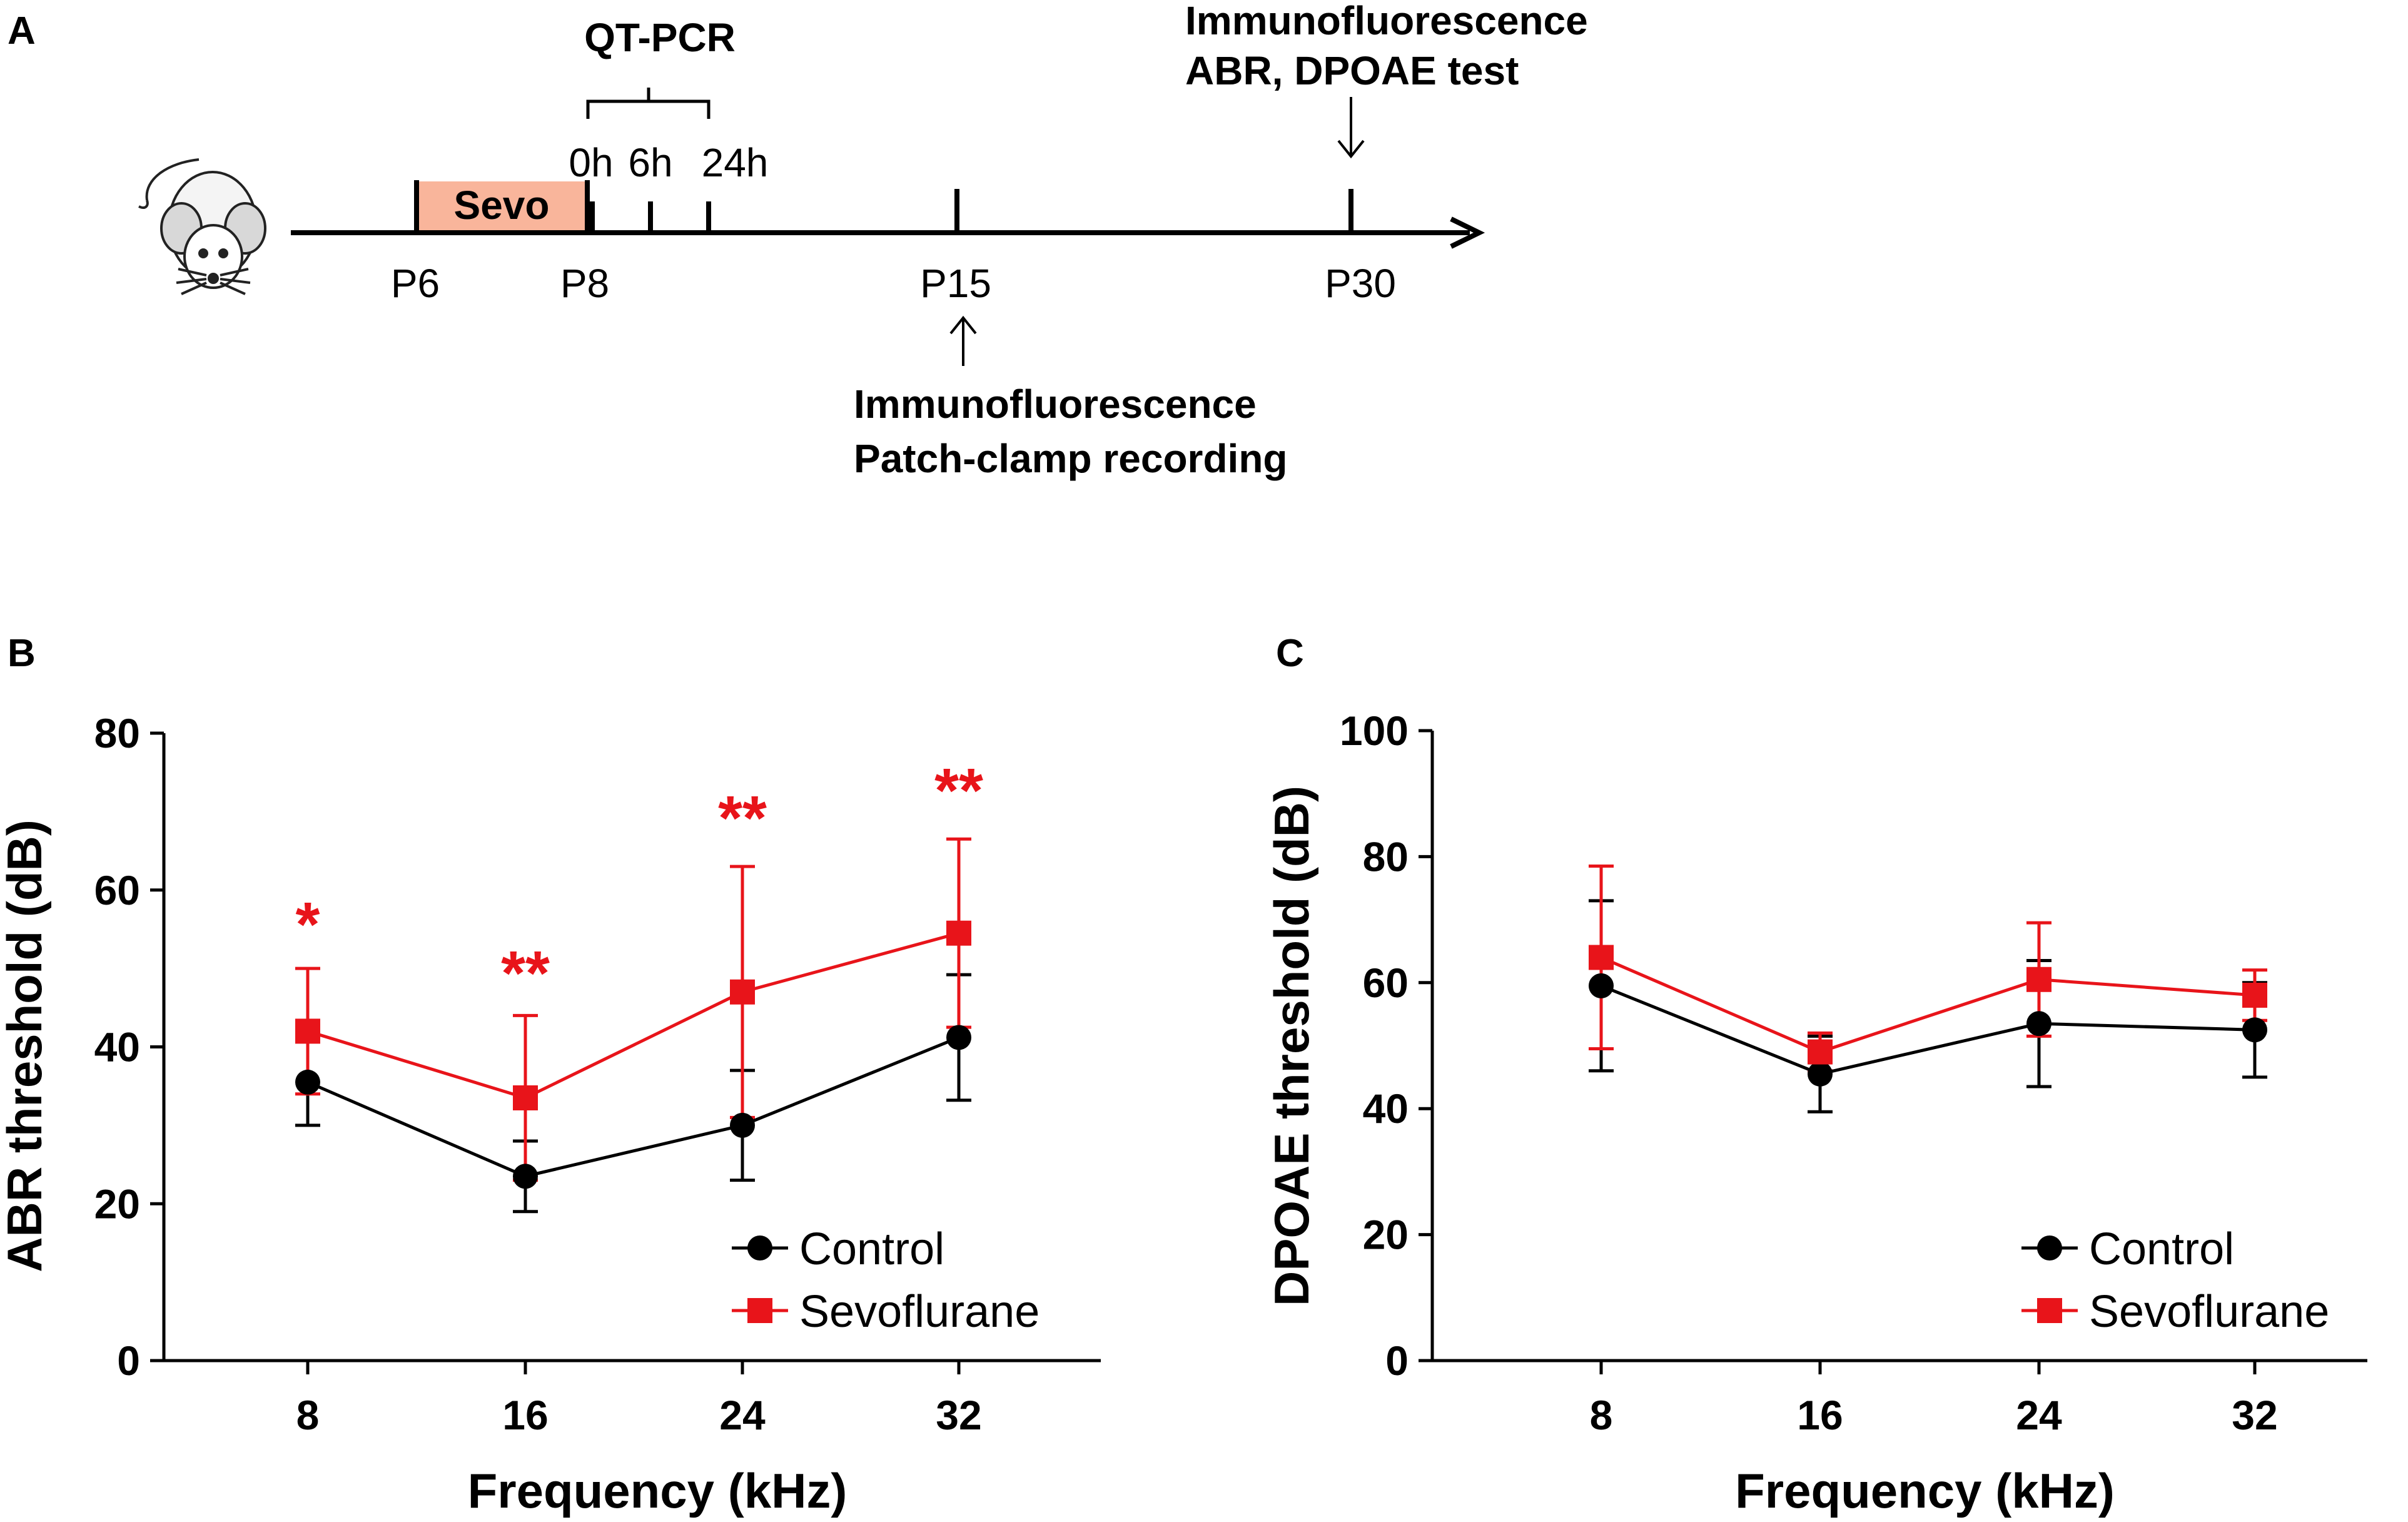  I want to click on chart-b-x-tick-label: 8, so click(308, 1415).